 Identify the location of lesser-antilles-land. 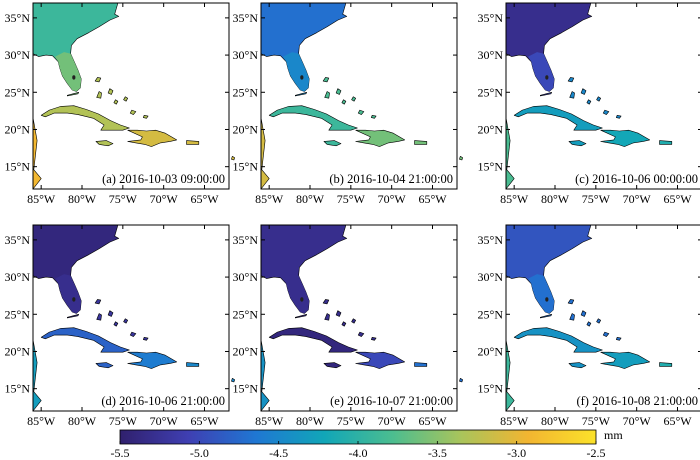
(233, 380).